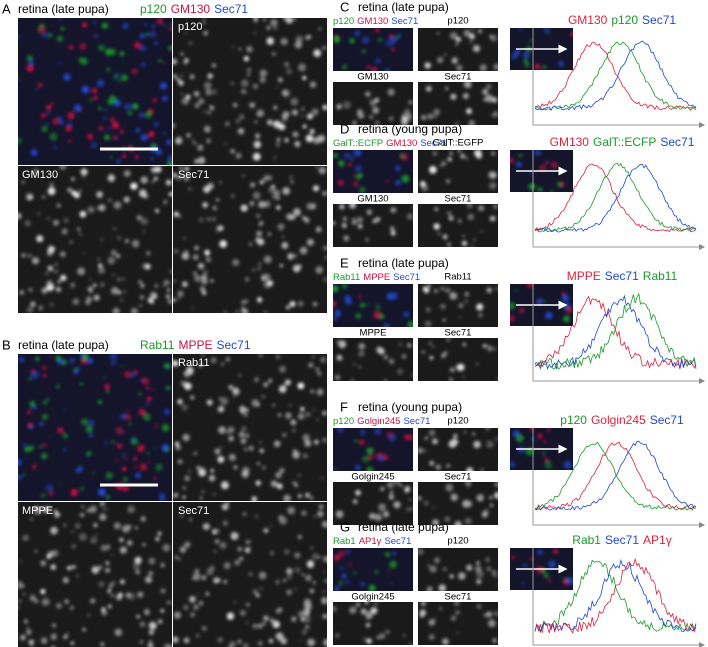 The image size is (708, 647). What do you see at coordinates (397, 541) in the screenshot?
I see `channel-name: Sec71` at bounding box center [397, 541].